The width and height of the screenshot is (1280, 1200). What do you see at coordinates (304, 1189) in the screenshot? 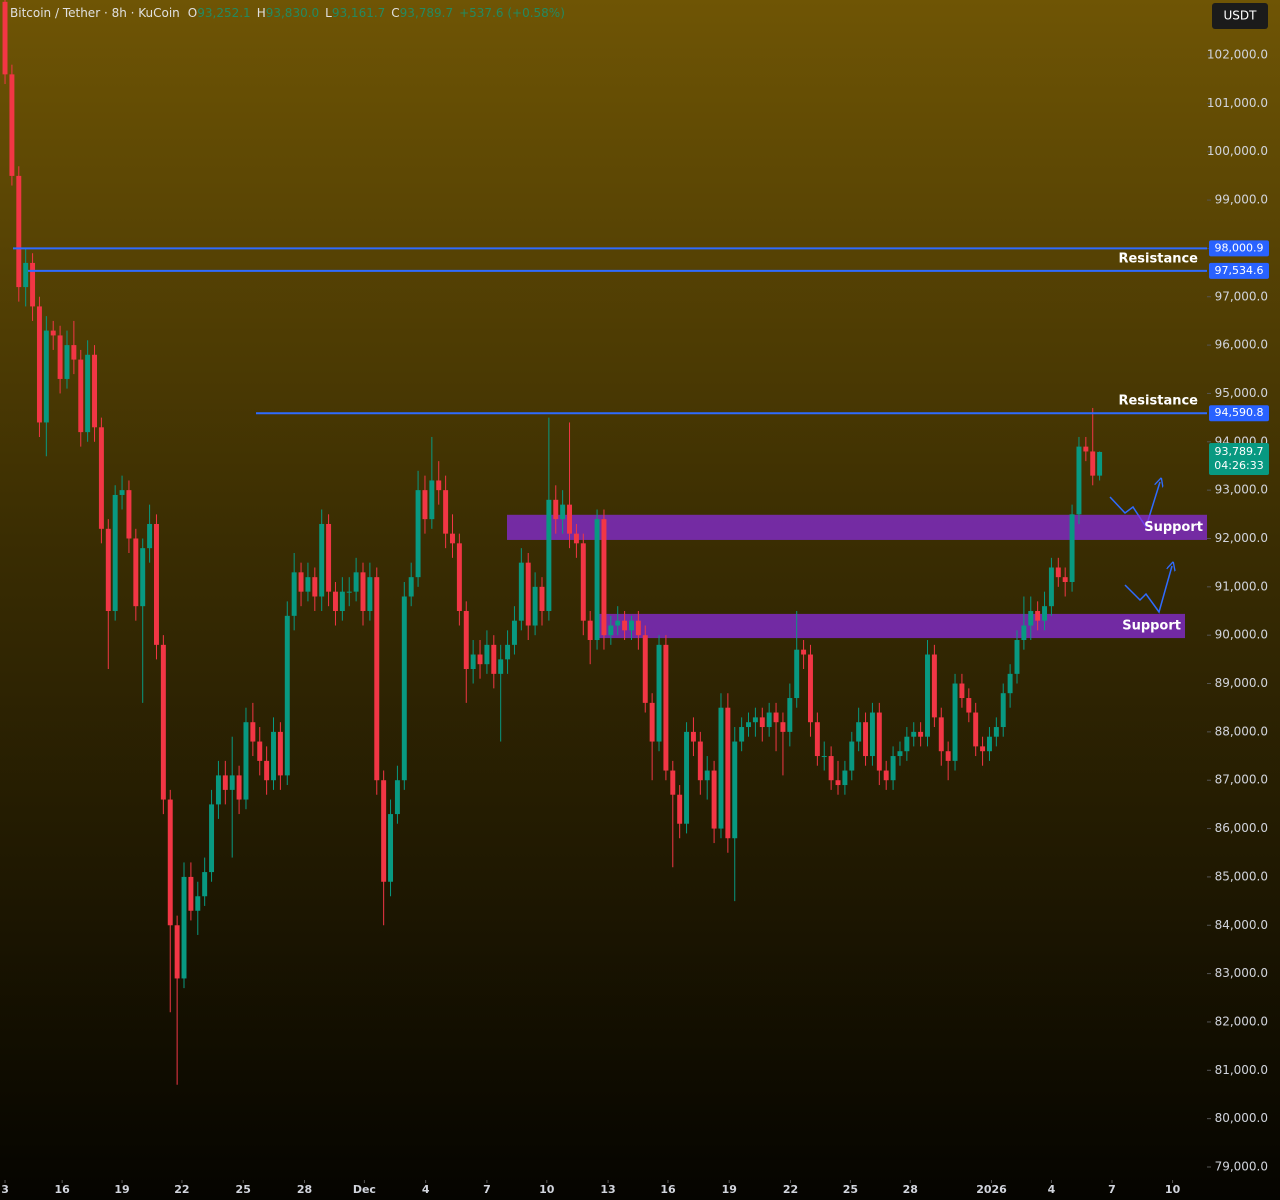
I see `x-tick-label: 28` at bounding box center [304, 1189].